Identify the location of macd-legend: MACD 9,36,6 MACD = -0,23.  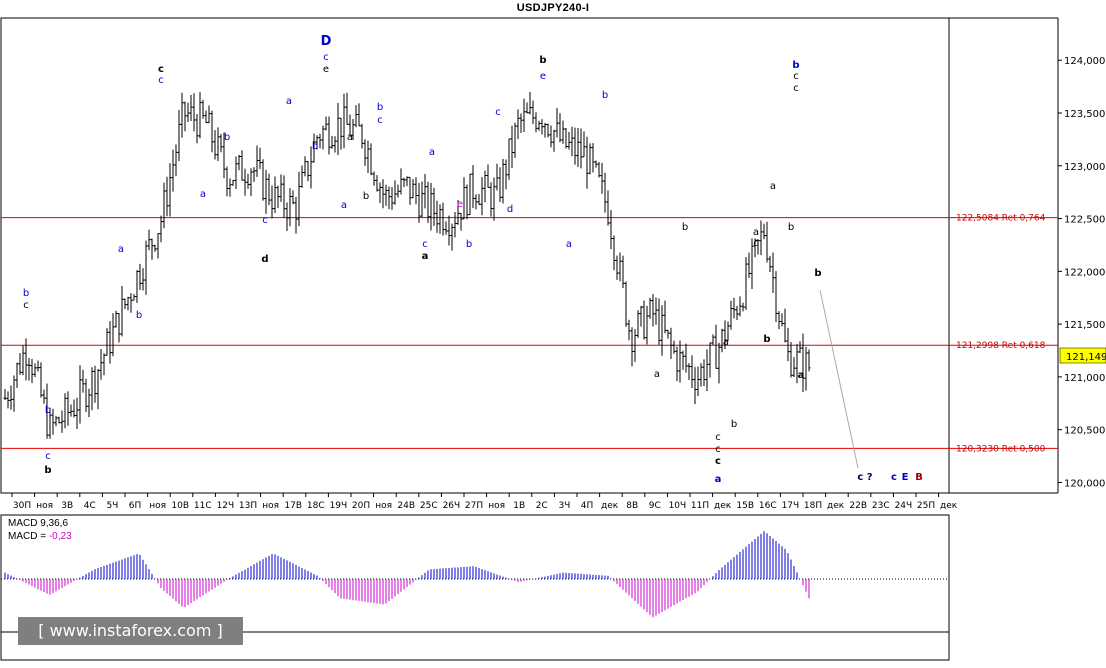
(40, 530).